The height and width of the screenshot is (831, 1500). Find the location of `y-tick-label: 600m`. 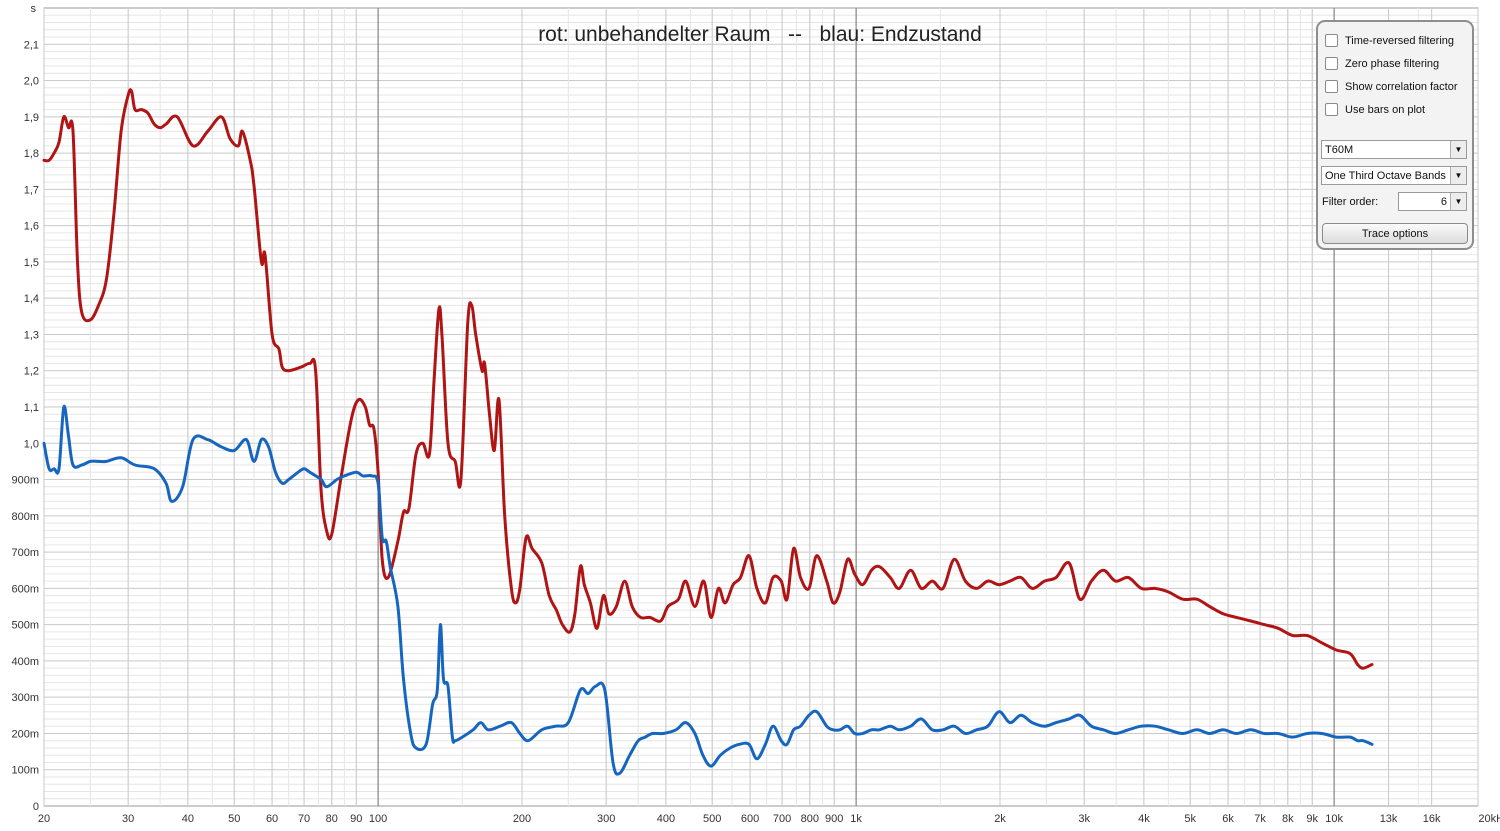

y-tick-label: 600m is located at coordinates (25, 589).